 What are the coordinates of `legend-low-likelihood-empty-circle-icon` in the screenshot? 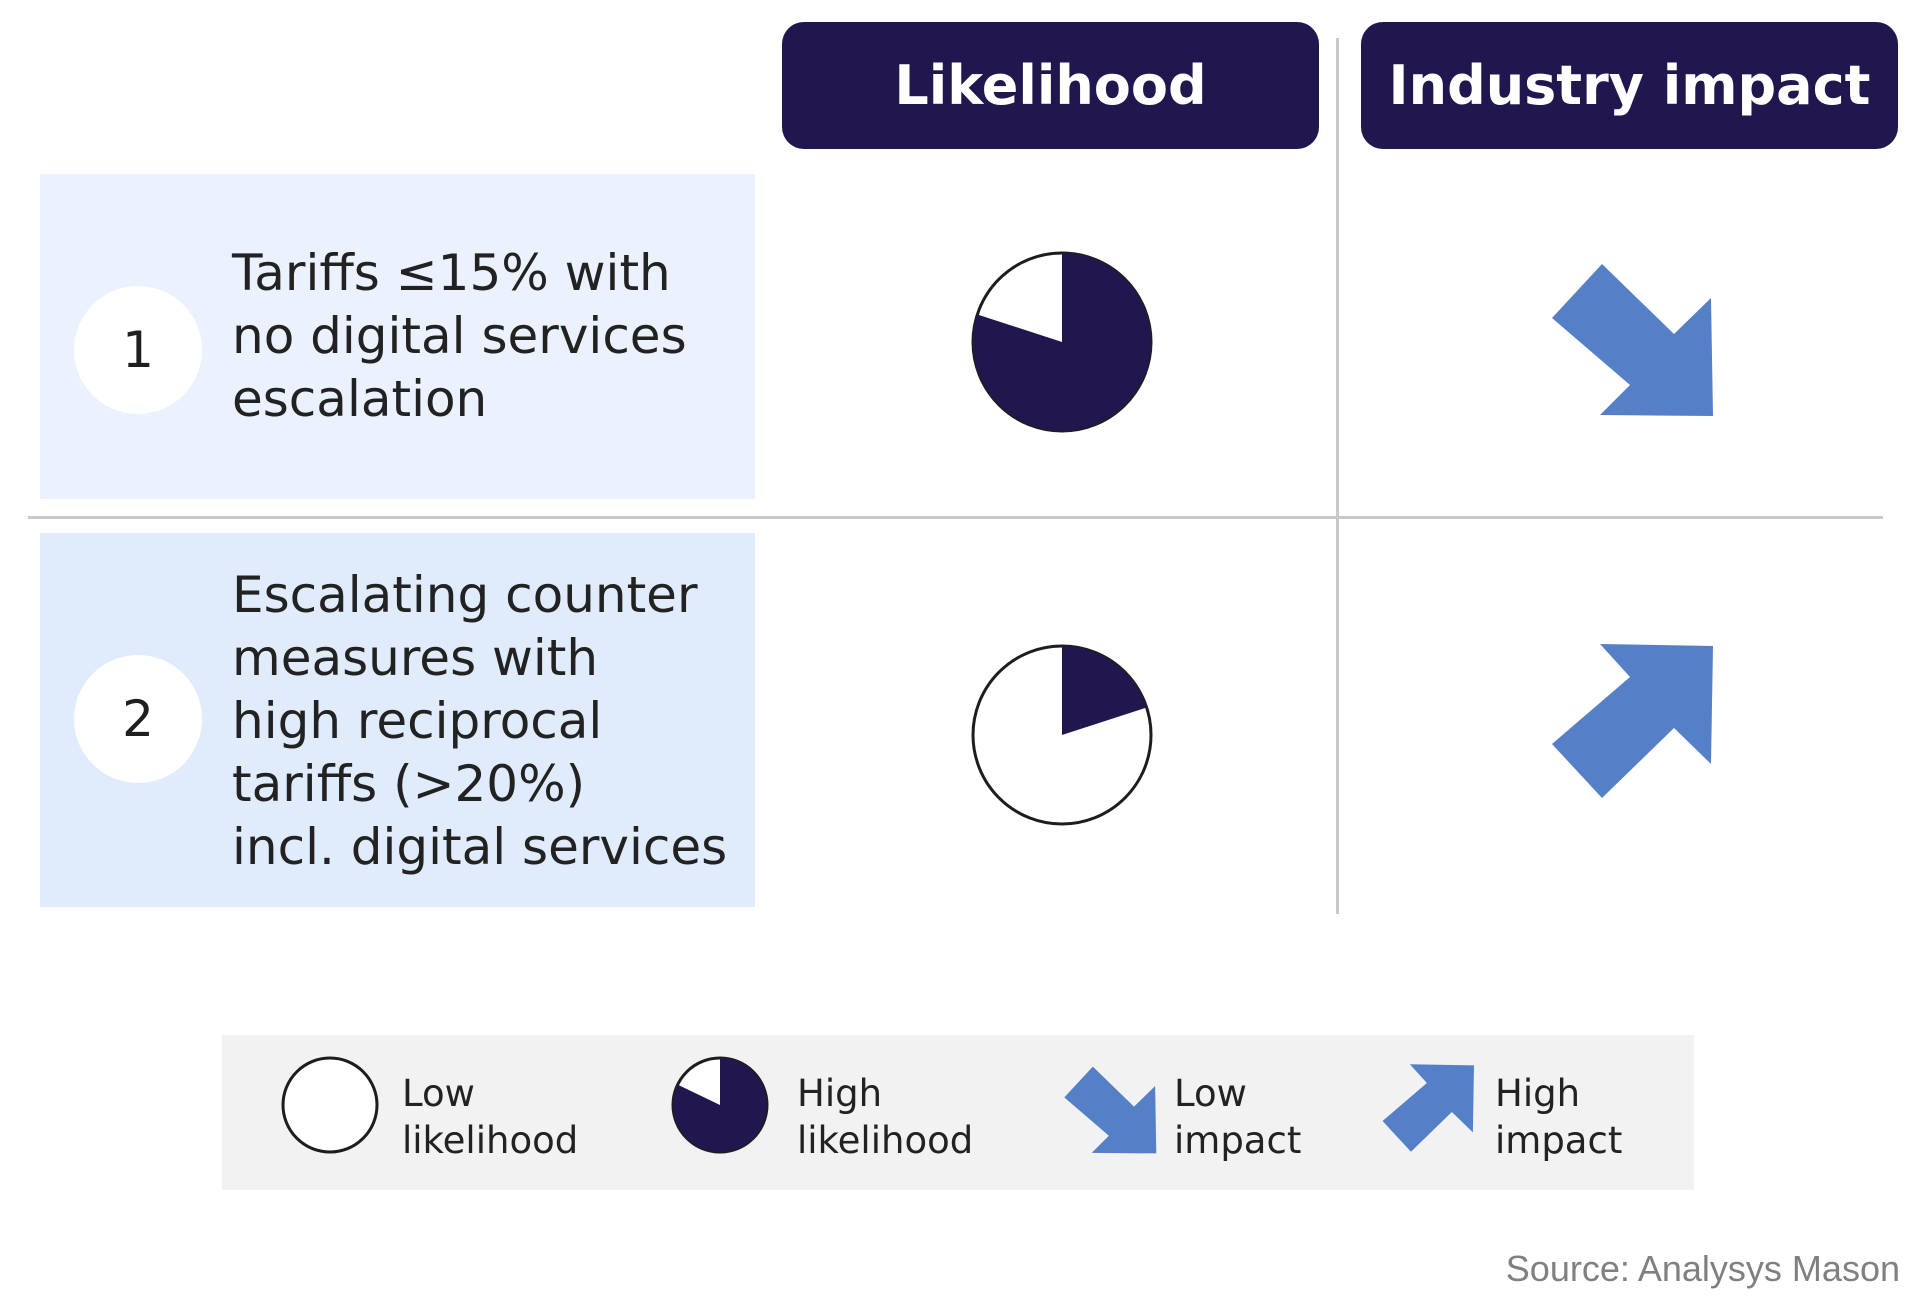 It's located at (330, 1105).